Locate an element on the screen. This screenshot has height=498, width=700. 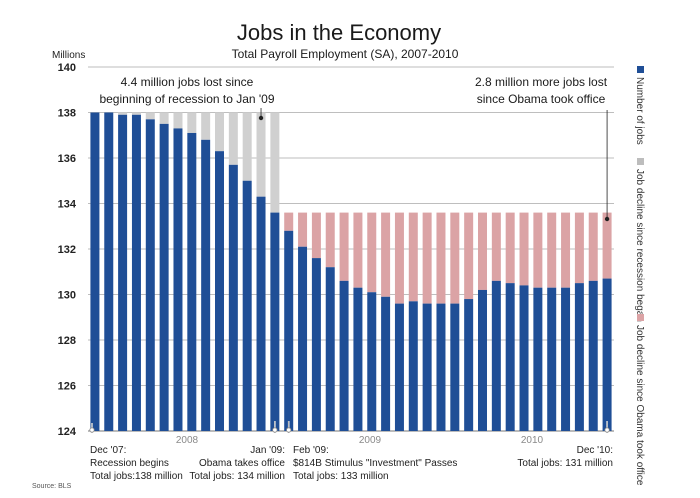
y-tick-label-138: 138 is located at coordinates (67, 114).